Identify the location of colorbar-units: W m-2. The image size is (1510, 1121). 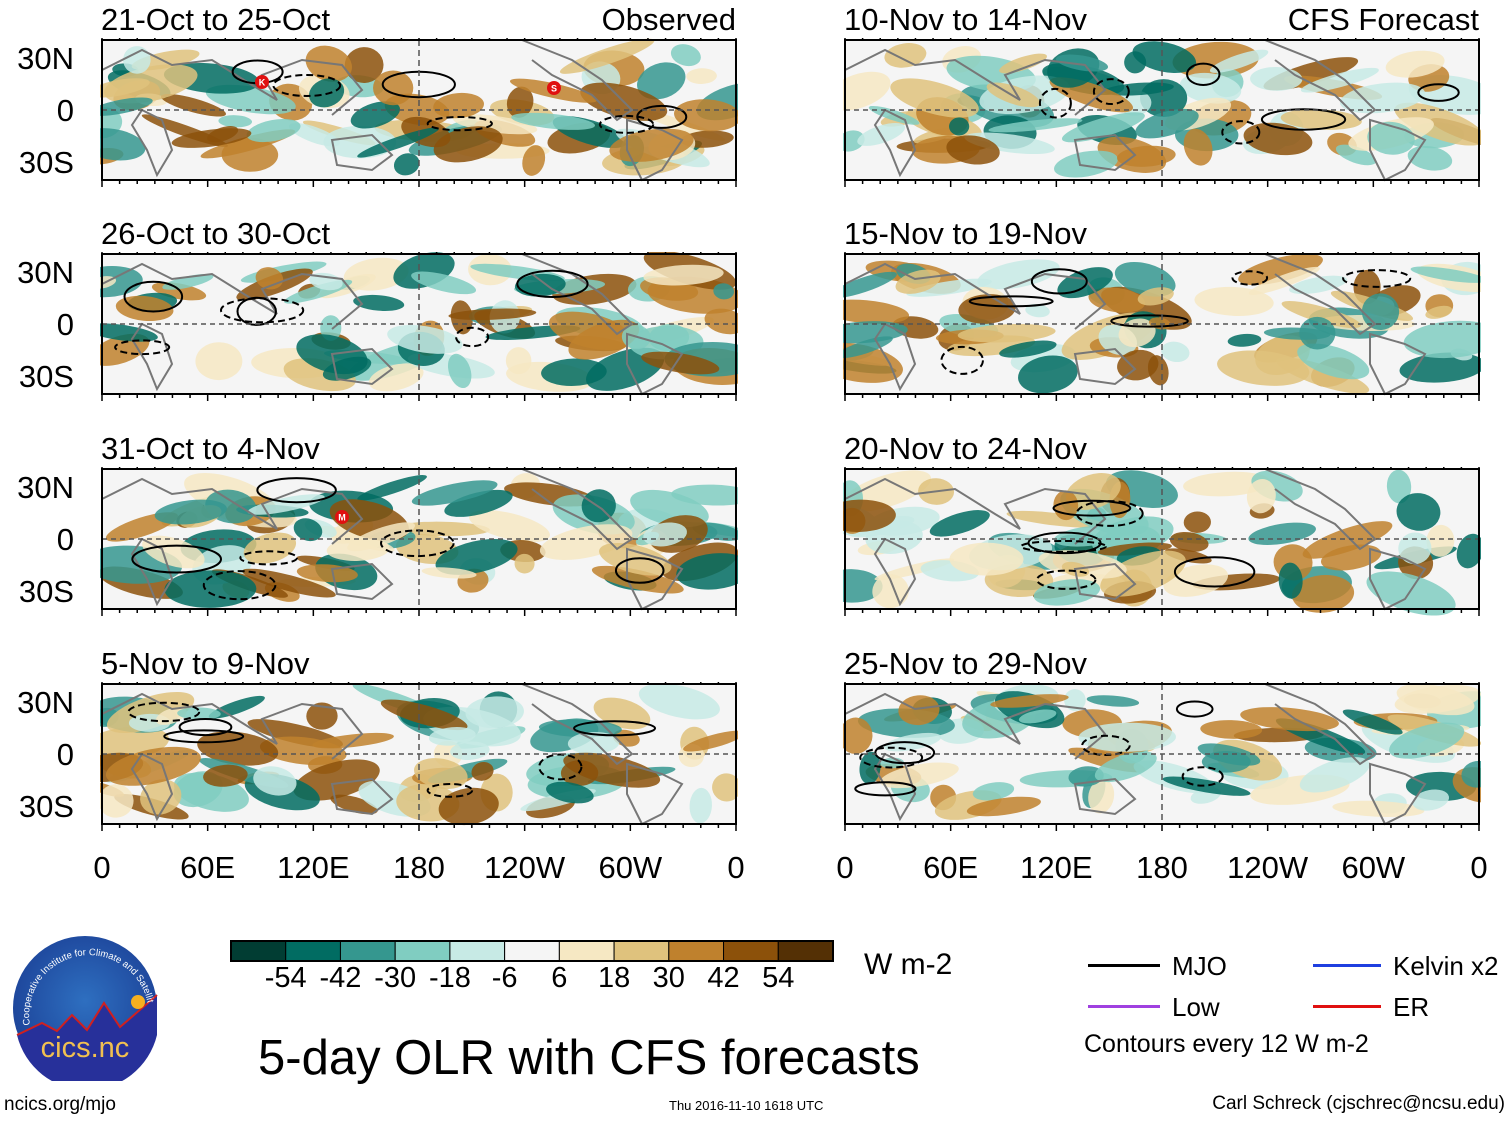
(908, 964).